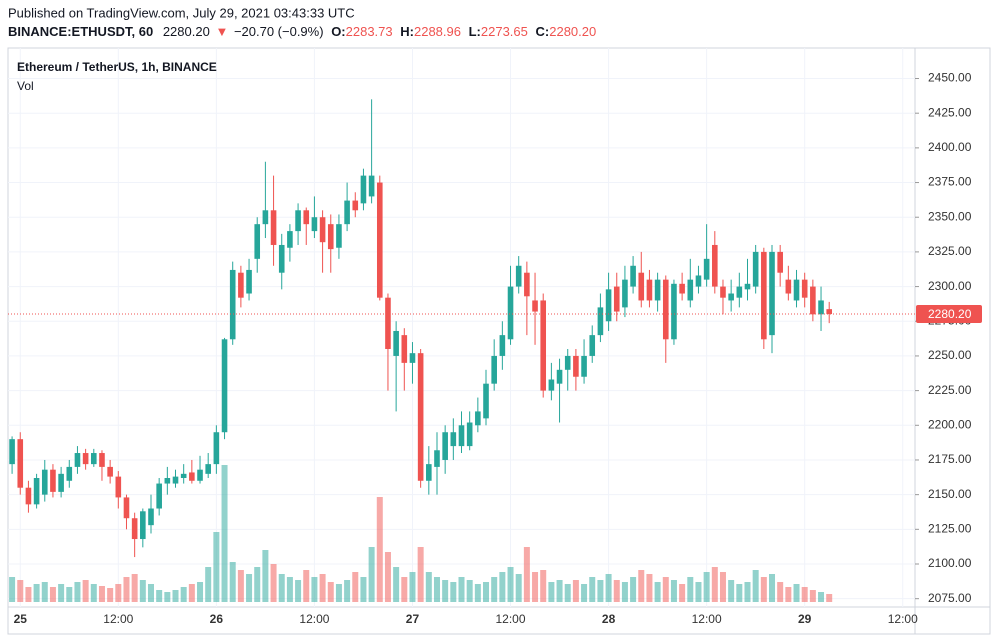  Describe the element at coordinates (950, 459) in the screenshot. I see `y-tick-label: 2175.00` at that location.